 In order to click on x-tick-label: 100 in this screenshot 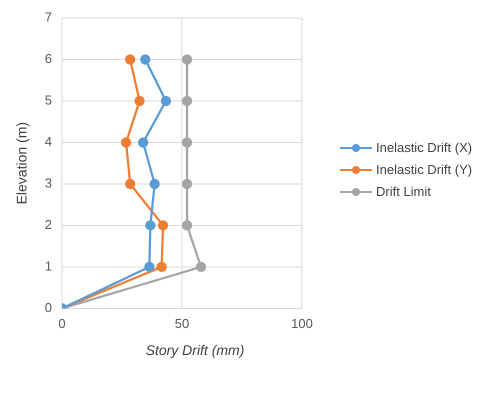, I will do `click(302, 323)`.